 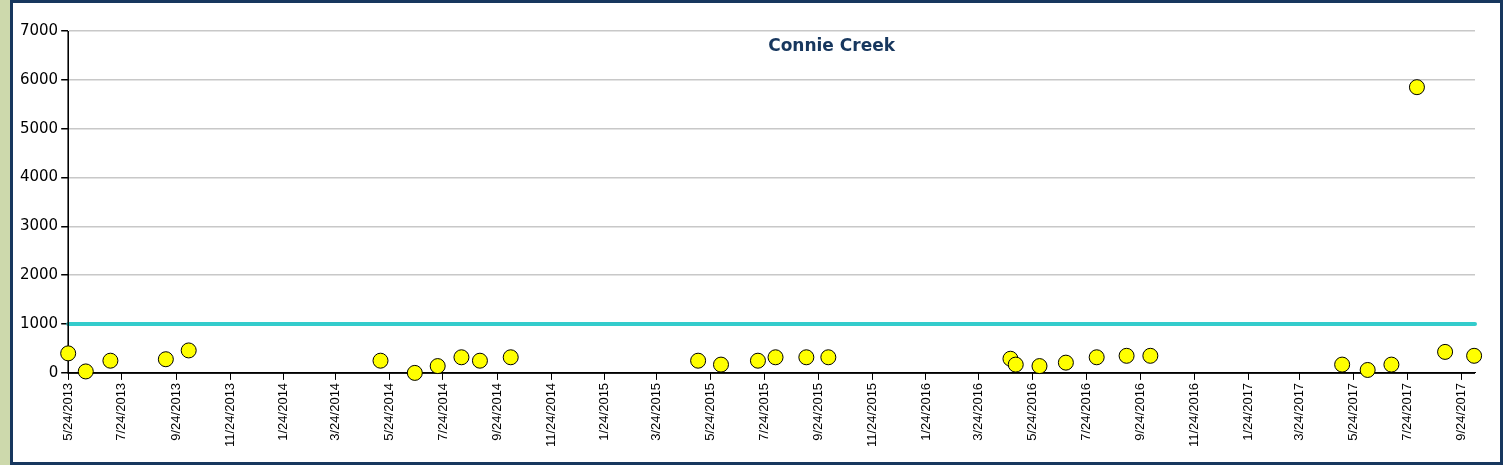 What do you see at coordinates (1247, 411) in the screenshot?
I see `x-tick-label: 1/24/2017` at bounding box center [1247, 411].